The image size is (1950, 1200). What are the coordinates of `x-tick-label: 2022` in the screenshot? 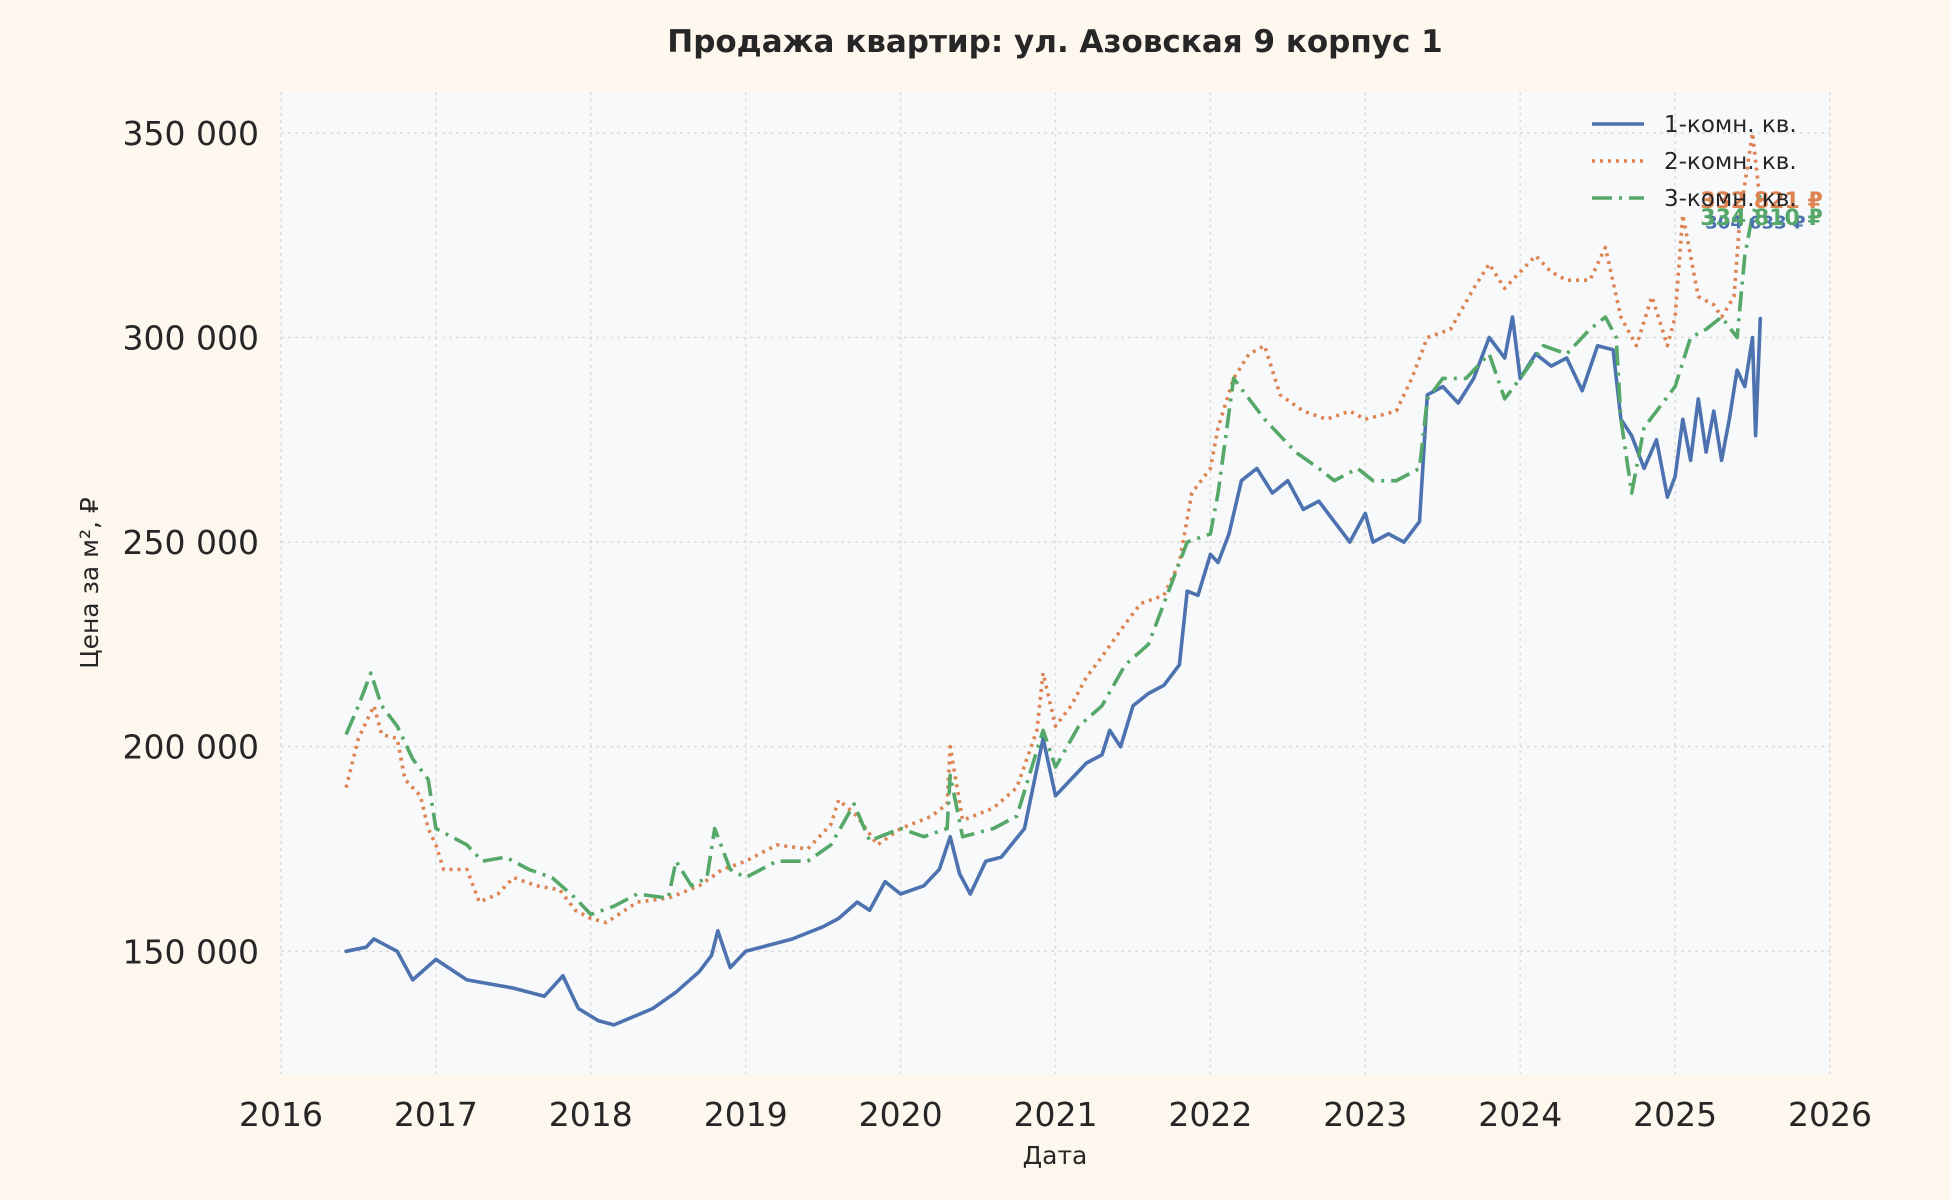 It's located at (1210, 1114).